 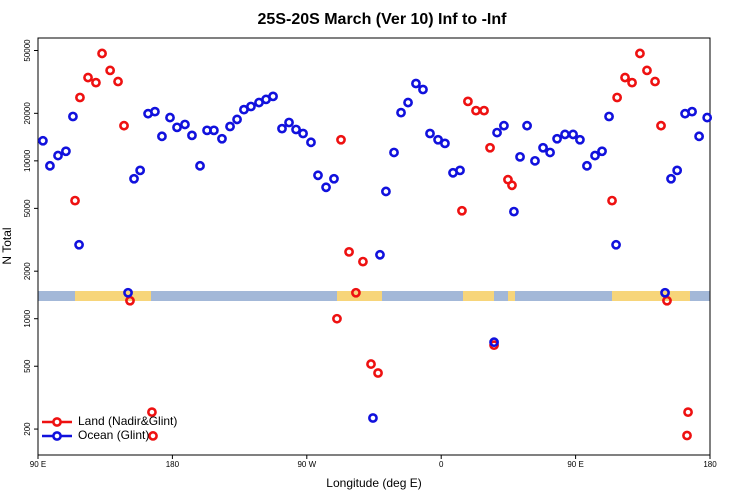 What do you see at coordinates (27, 318) in the screenshot?
I see `y-tick-label: 1000` at bounding box center [27, 318].